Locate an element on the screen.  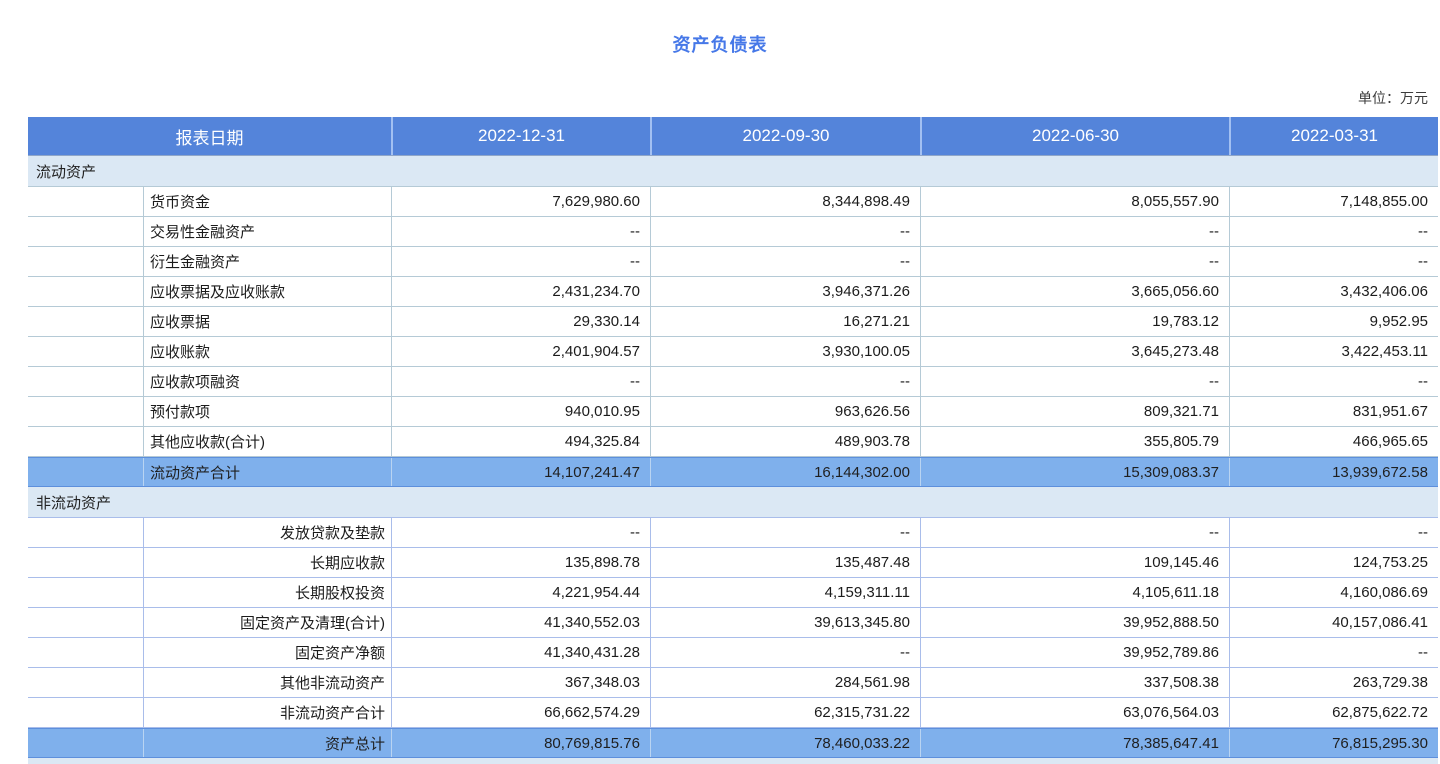
row-label: 其他应收款(合计) is located at coordinates (267, 441).